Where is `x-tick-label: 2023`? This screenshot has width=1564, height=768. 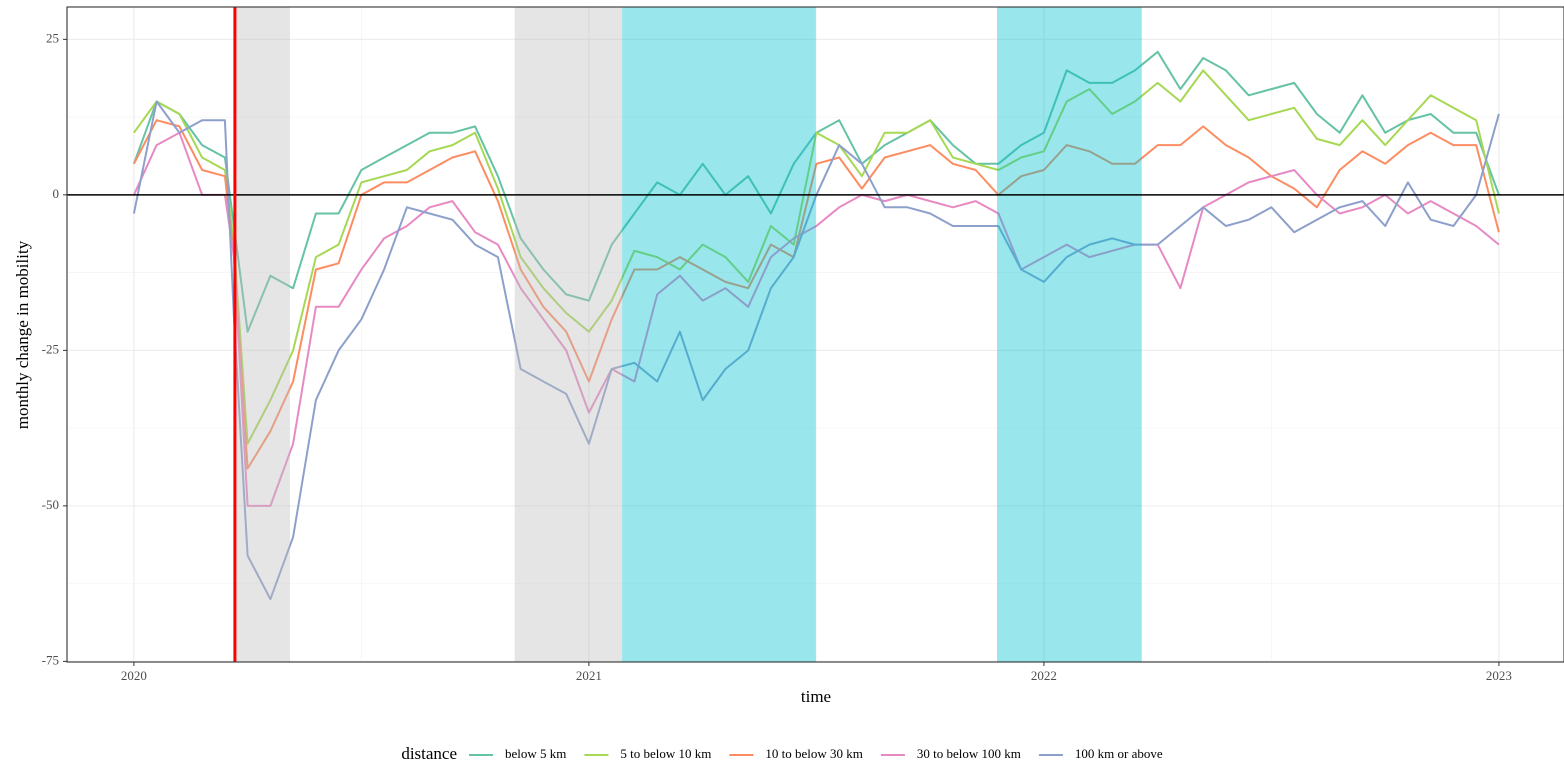 x-tick-label: 2023 is located at coordinates (1499, 675).